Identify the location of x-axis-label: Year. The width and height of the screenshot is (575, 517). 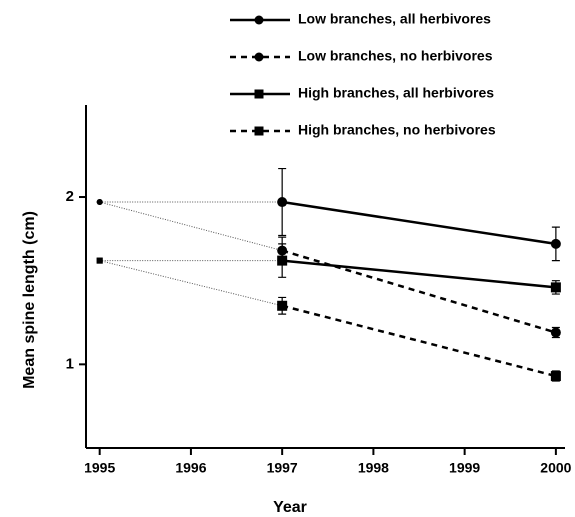
(290, 507).